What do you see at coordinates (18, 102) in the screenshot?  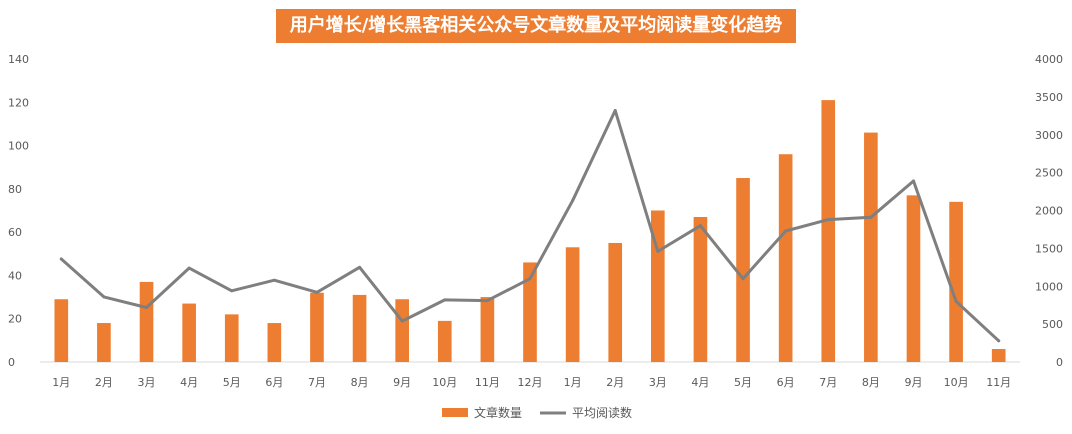 I see `y-left-tick-label: 120` at bounding box center [18, 102].